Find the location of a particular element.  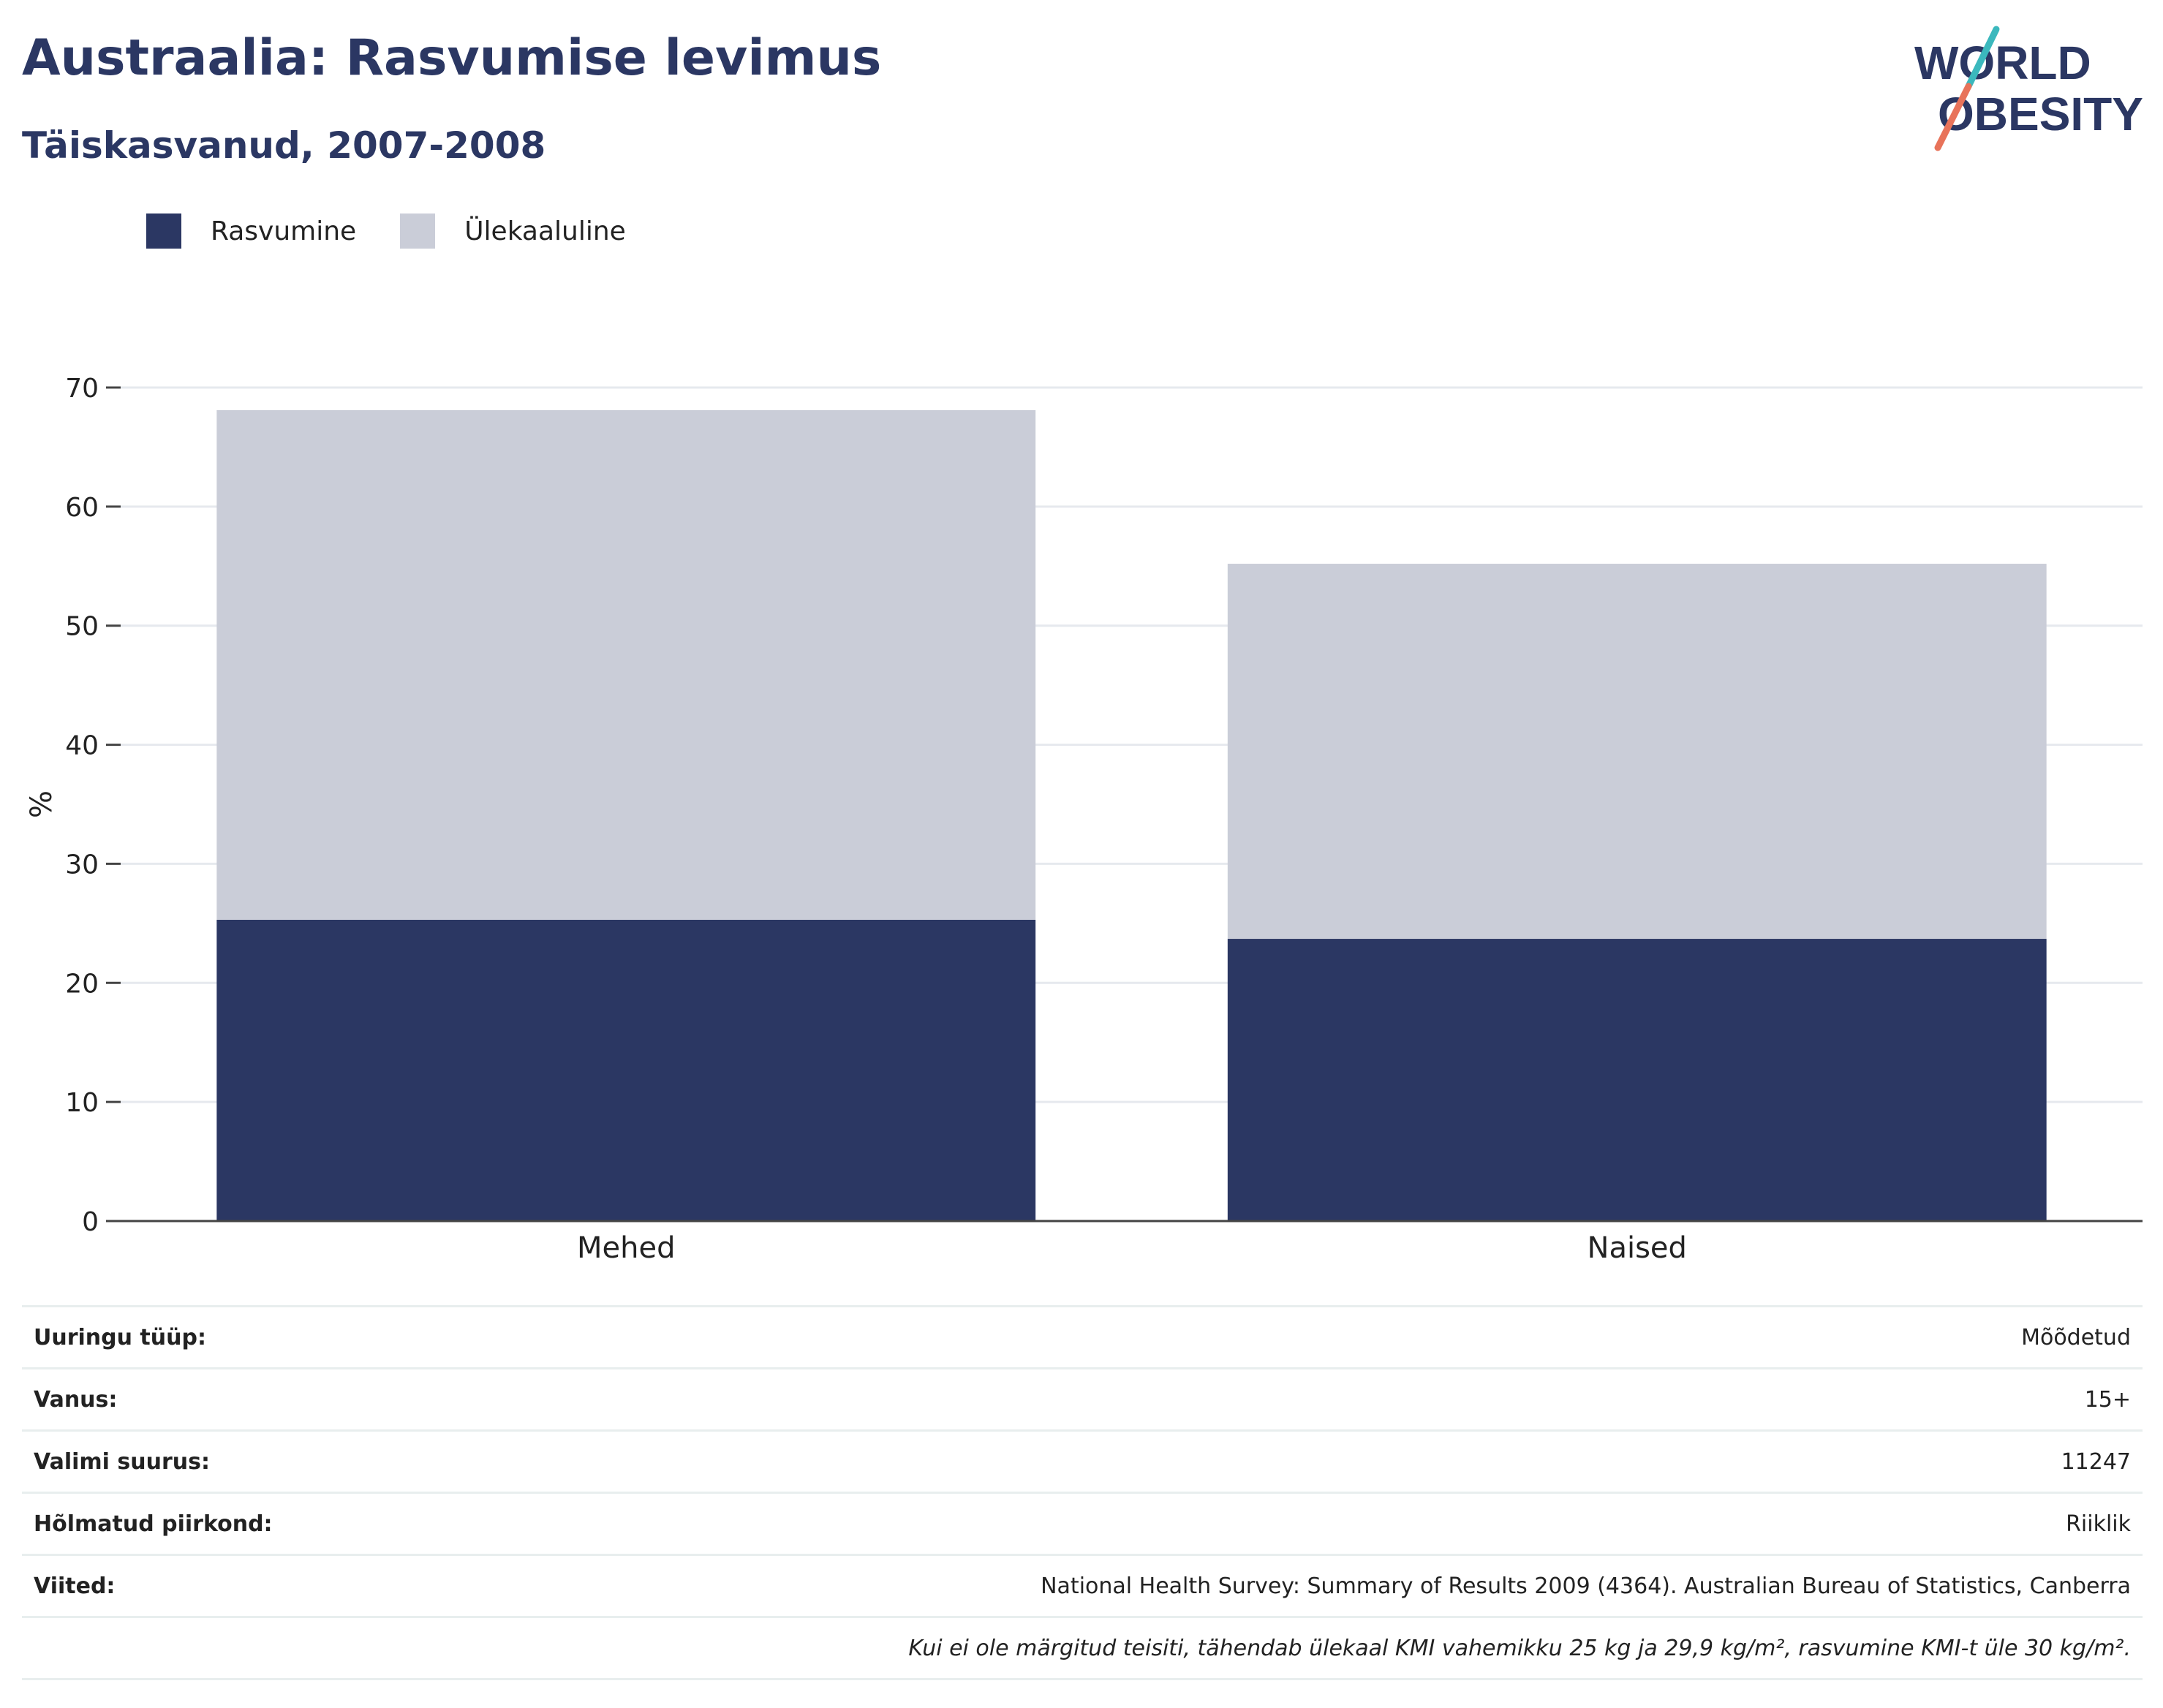

legend-item-overweight: Ülekaaluline is located at coordinates (513, 231).